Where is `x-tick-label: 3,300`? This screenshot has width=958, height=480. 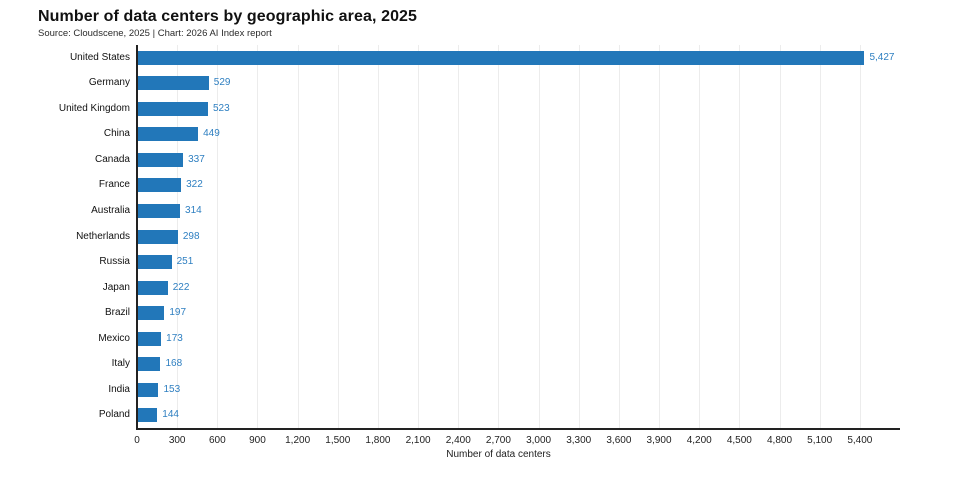
x-tick-label: 3,300 is located at coordinates (579, 440).